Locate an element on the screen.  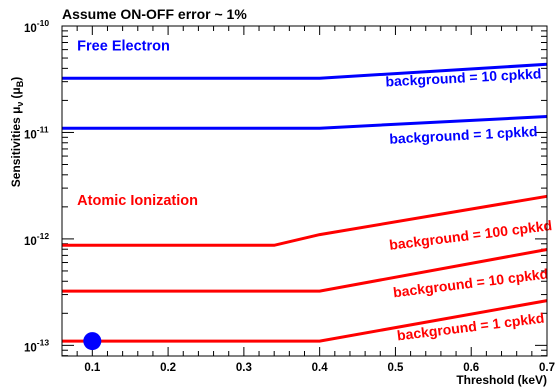
y-axis-title-main: Sensitivities μ is located at coordinates (16, 147).